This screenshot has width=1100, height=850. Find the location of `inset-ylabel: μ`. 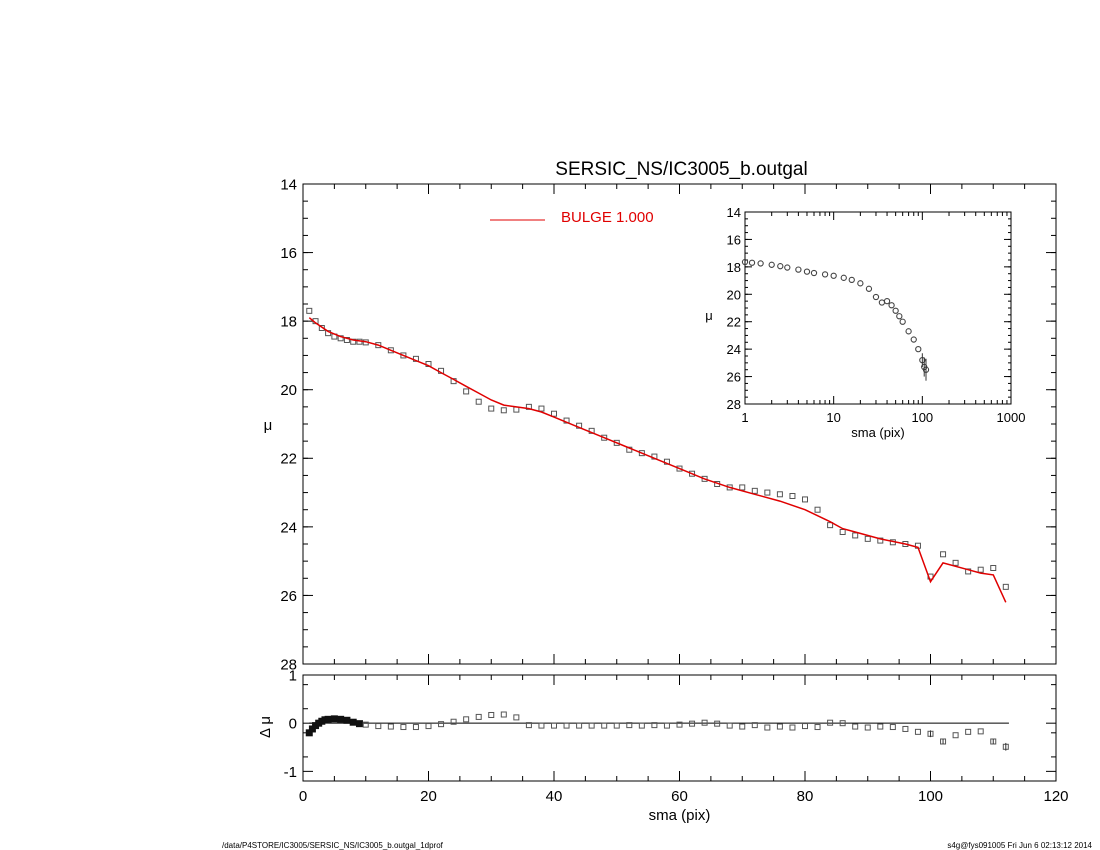

inset-ylabel: μ is located at coordinates (709, 315).